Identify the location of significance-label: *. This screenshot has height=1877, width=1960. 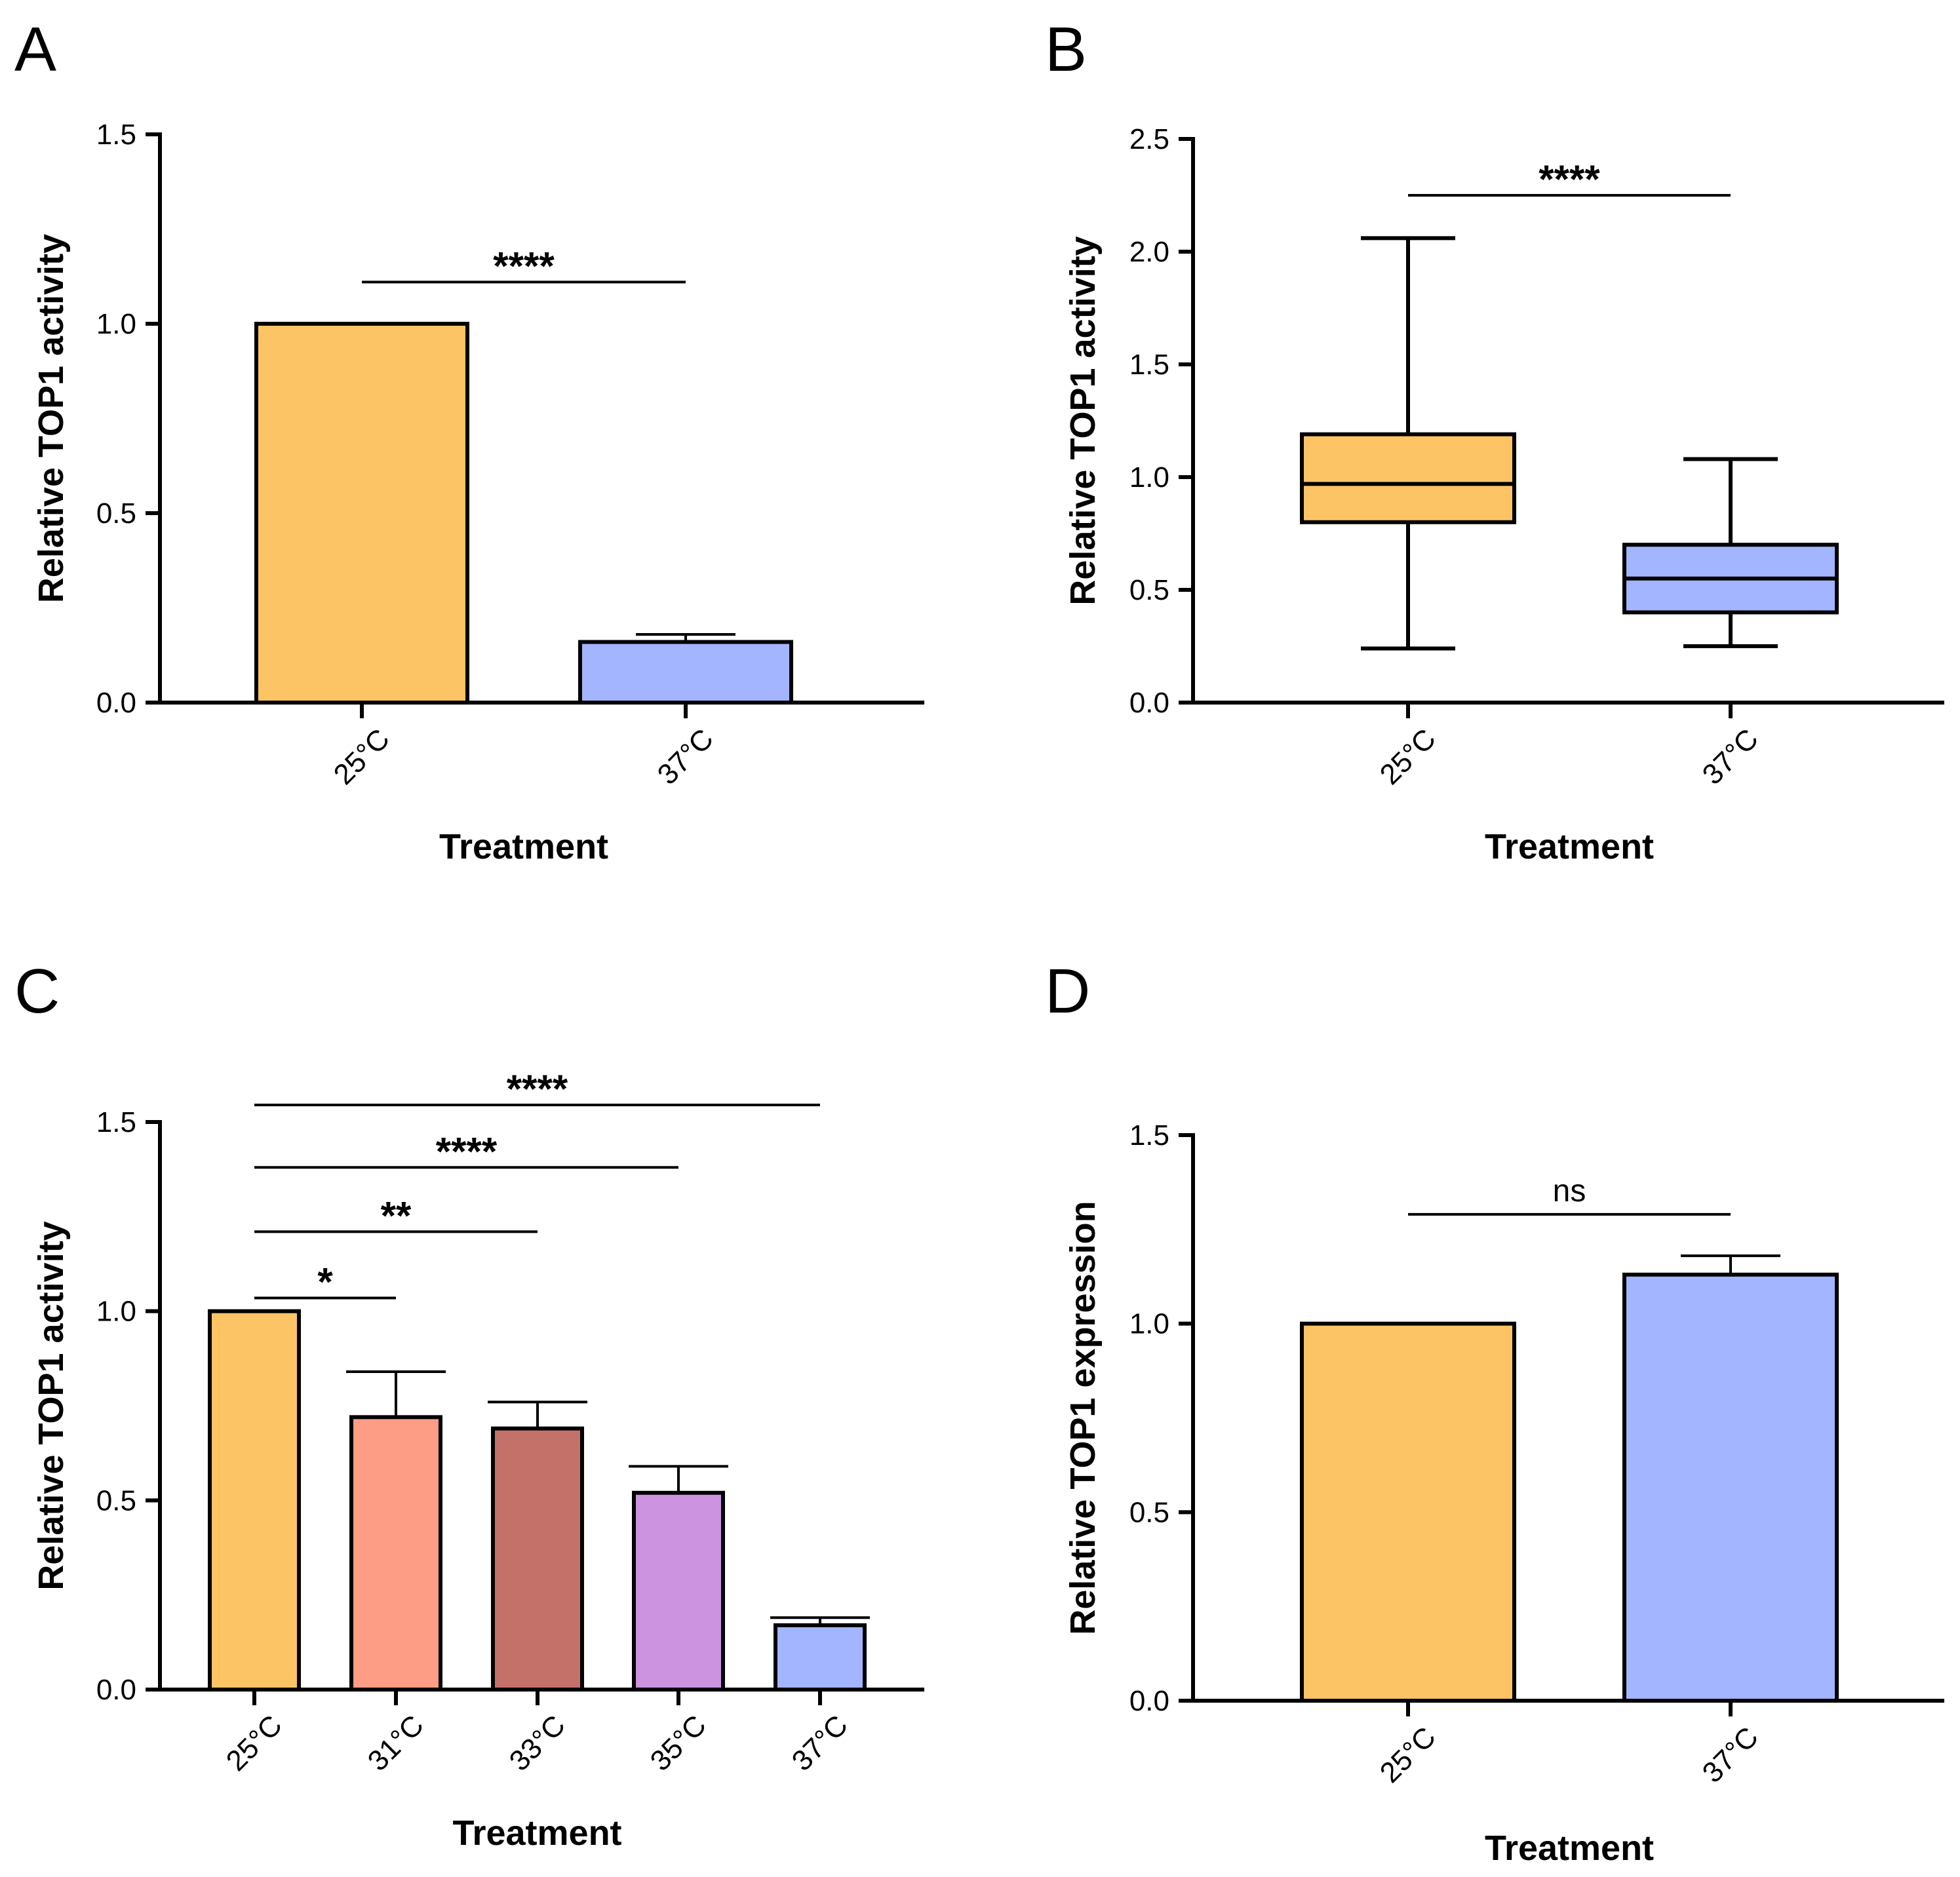
(325, 1282).